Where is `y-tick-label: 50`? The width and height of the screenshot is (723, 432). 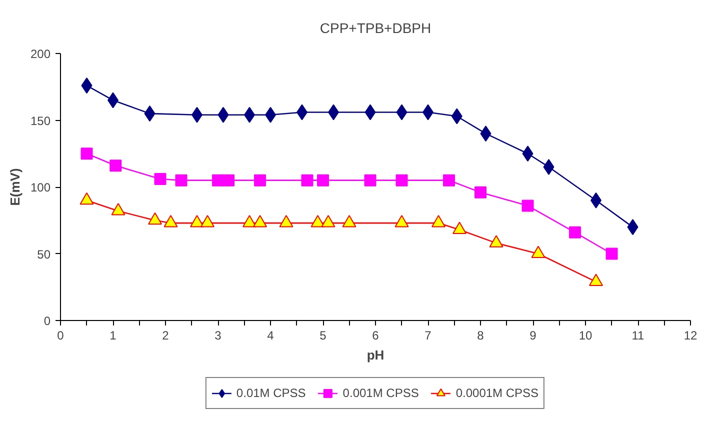
y-tick-label: 50 is located at coordinates (44, 254).